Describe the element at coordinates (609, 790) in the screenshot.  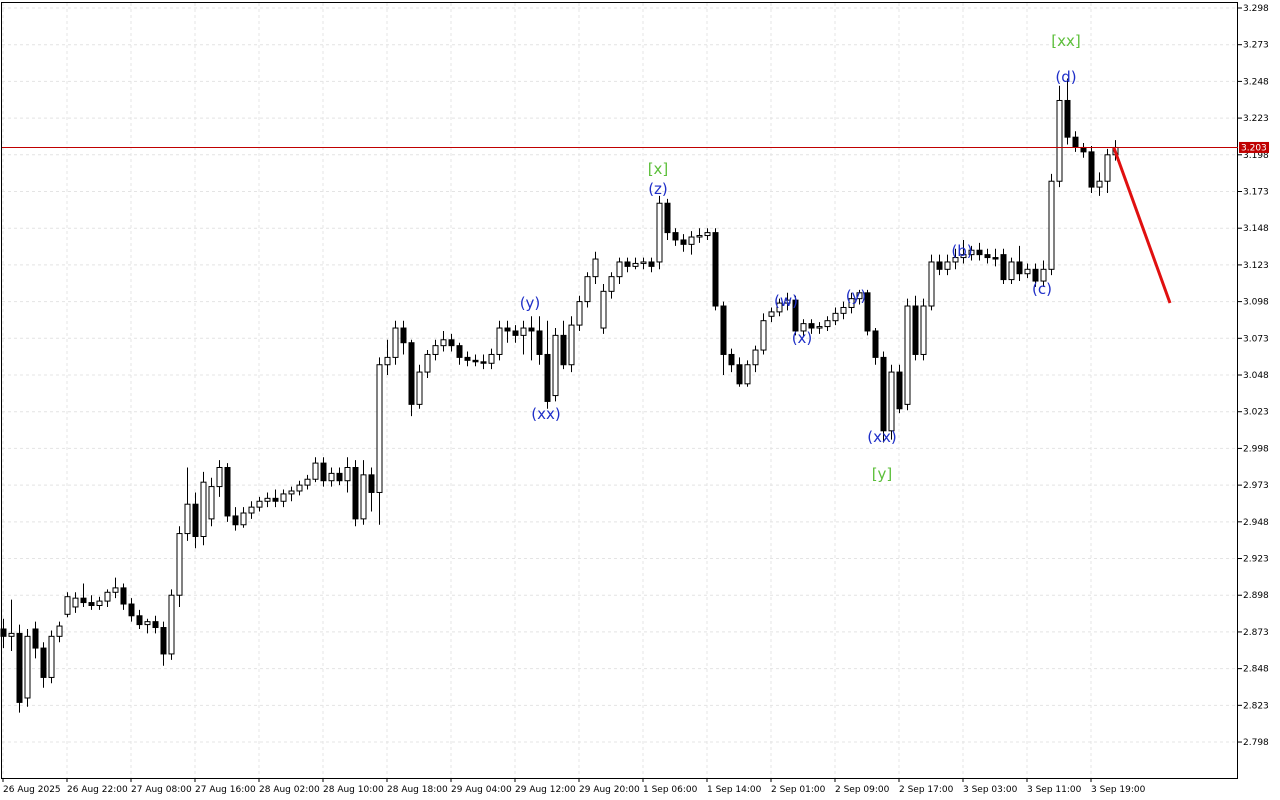
I see `x-tick-label: 29 Aug 20:00` at that location.